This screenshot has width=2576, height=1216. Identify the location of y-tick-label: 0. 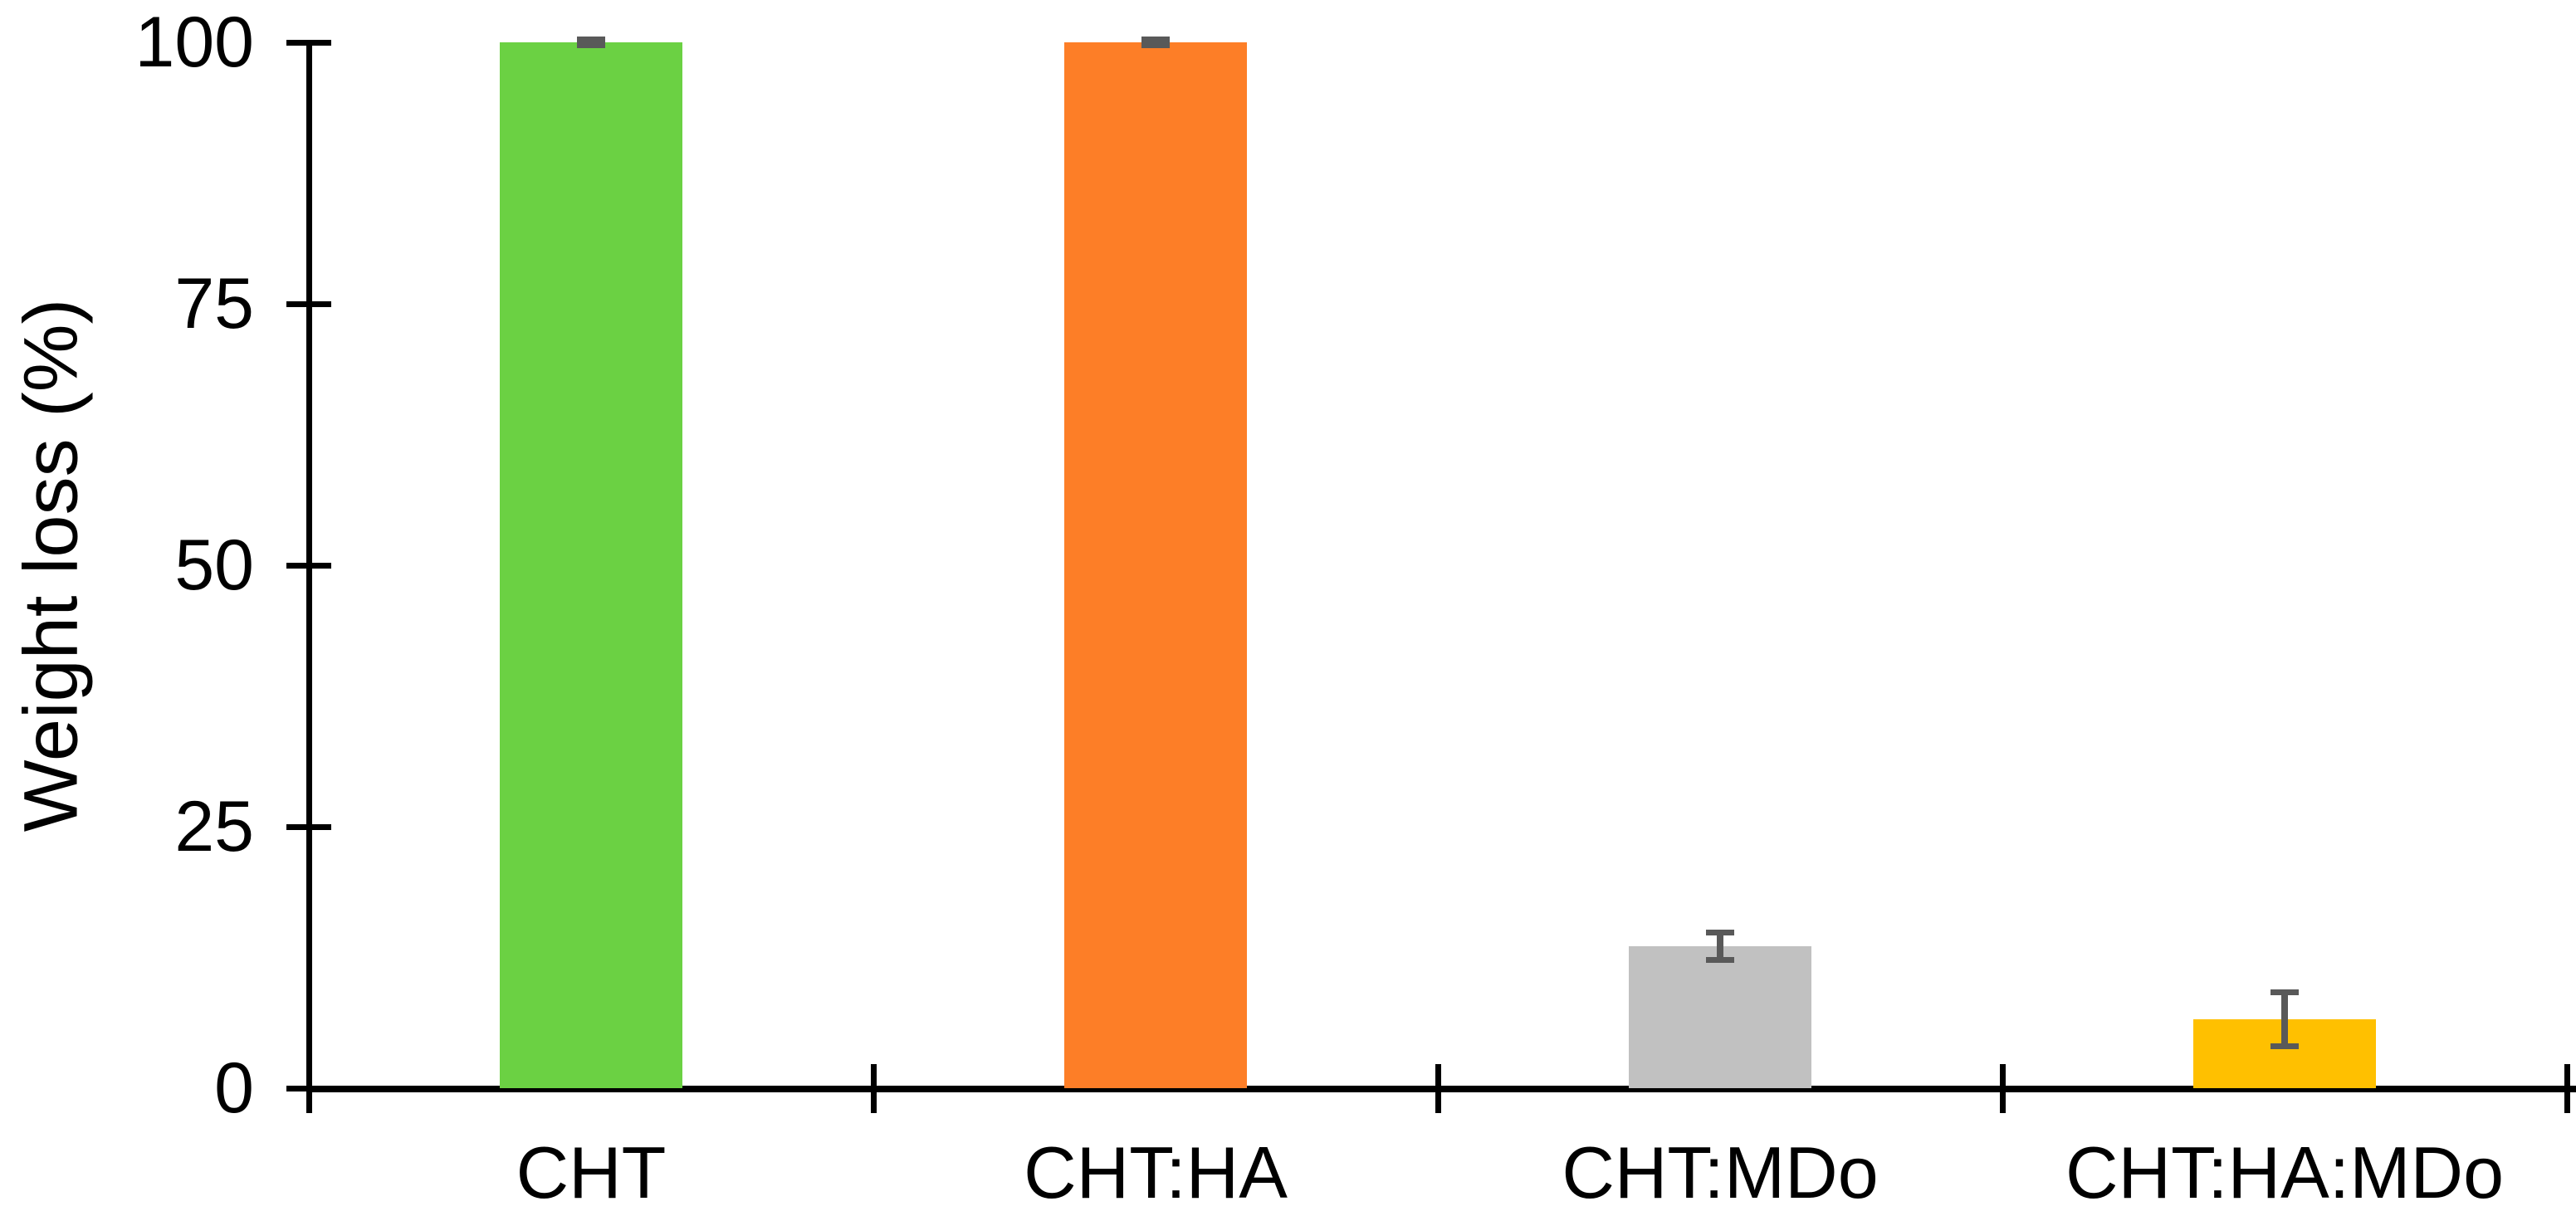
(234, 1088).